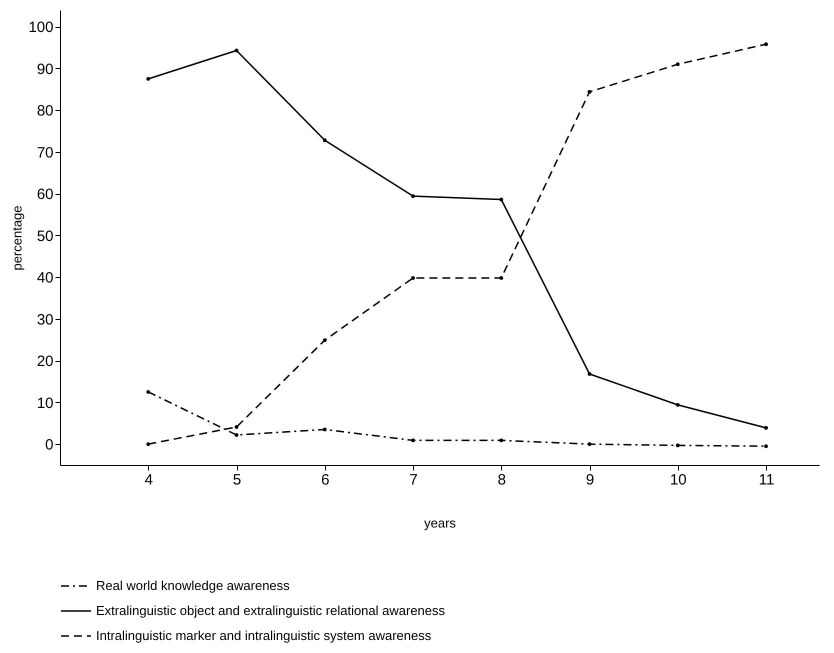  I want to click on legend-label: Real world knowledge awareness, so click(193, 585).